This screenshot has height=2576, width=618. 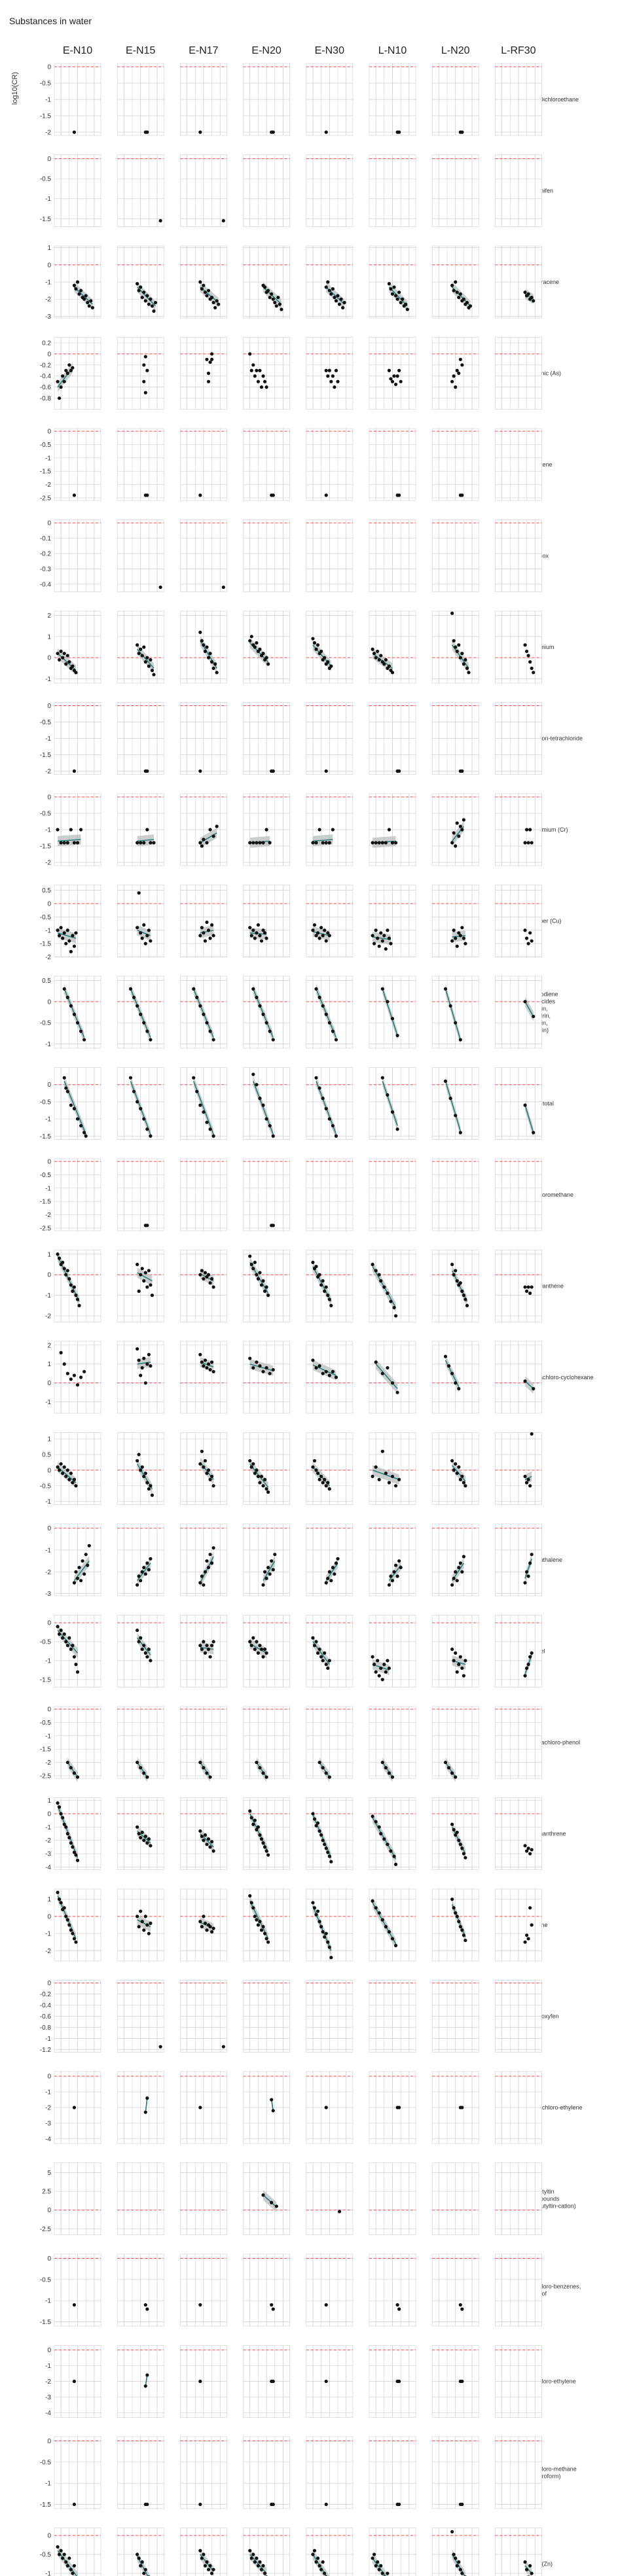 I want to click on y-tick-label: -4, so click(x=48, y=2413).